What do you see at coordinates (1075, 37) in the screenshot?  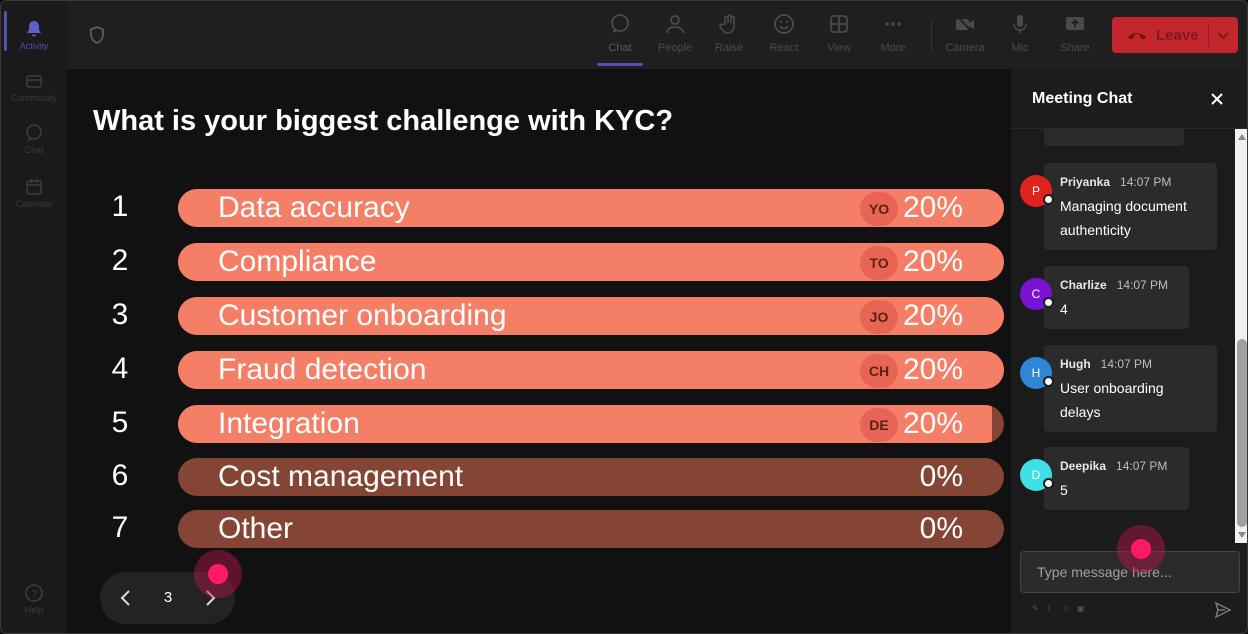 I see `toolbar-share-button: Share` at bounding box center [1075, 37].